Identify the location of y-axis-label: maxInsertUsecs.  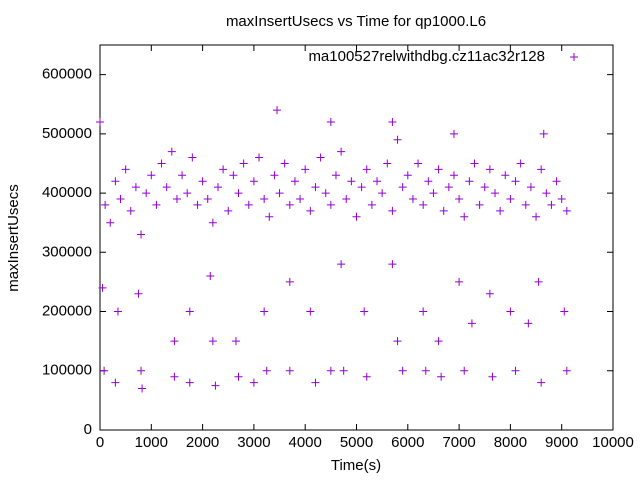
(13, 238).